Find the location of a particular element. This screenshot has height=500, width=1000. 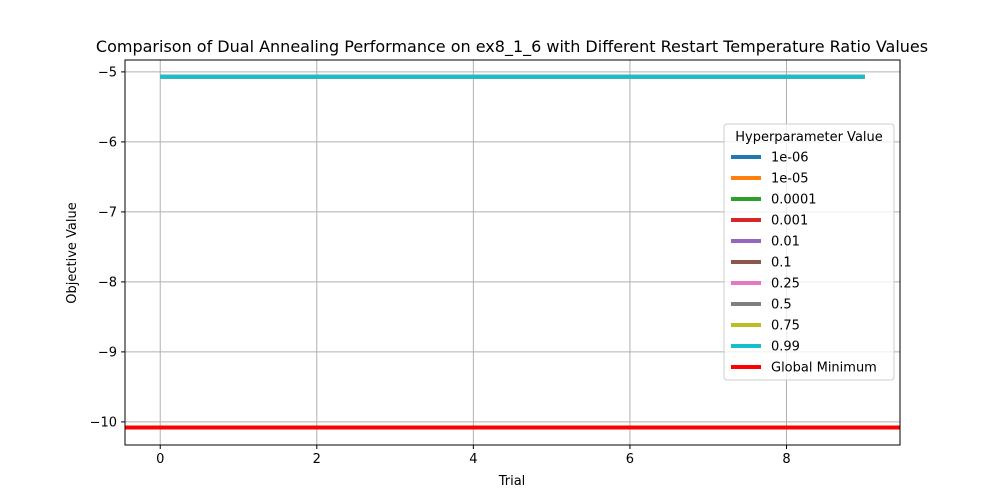

y-tick-label: −9 is located at coordinates (107, 352).